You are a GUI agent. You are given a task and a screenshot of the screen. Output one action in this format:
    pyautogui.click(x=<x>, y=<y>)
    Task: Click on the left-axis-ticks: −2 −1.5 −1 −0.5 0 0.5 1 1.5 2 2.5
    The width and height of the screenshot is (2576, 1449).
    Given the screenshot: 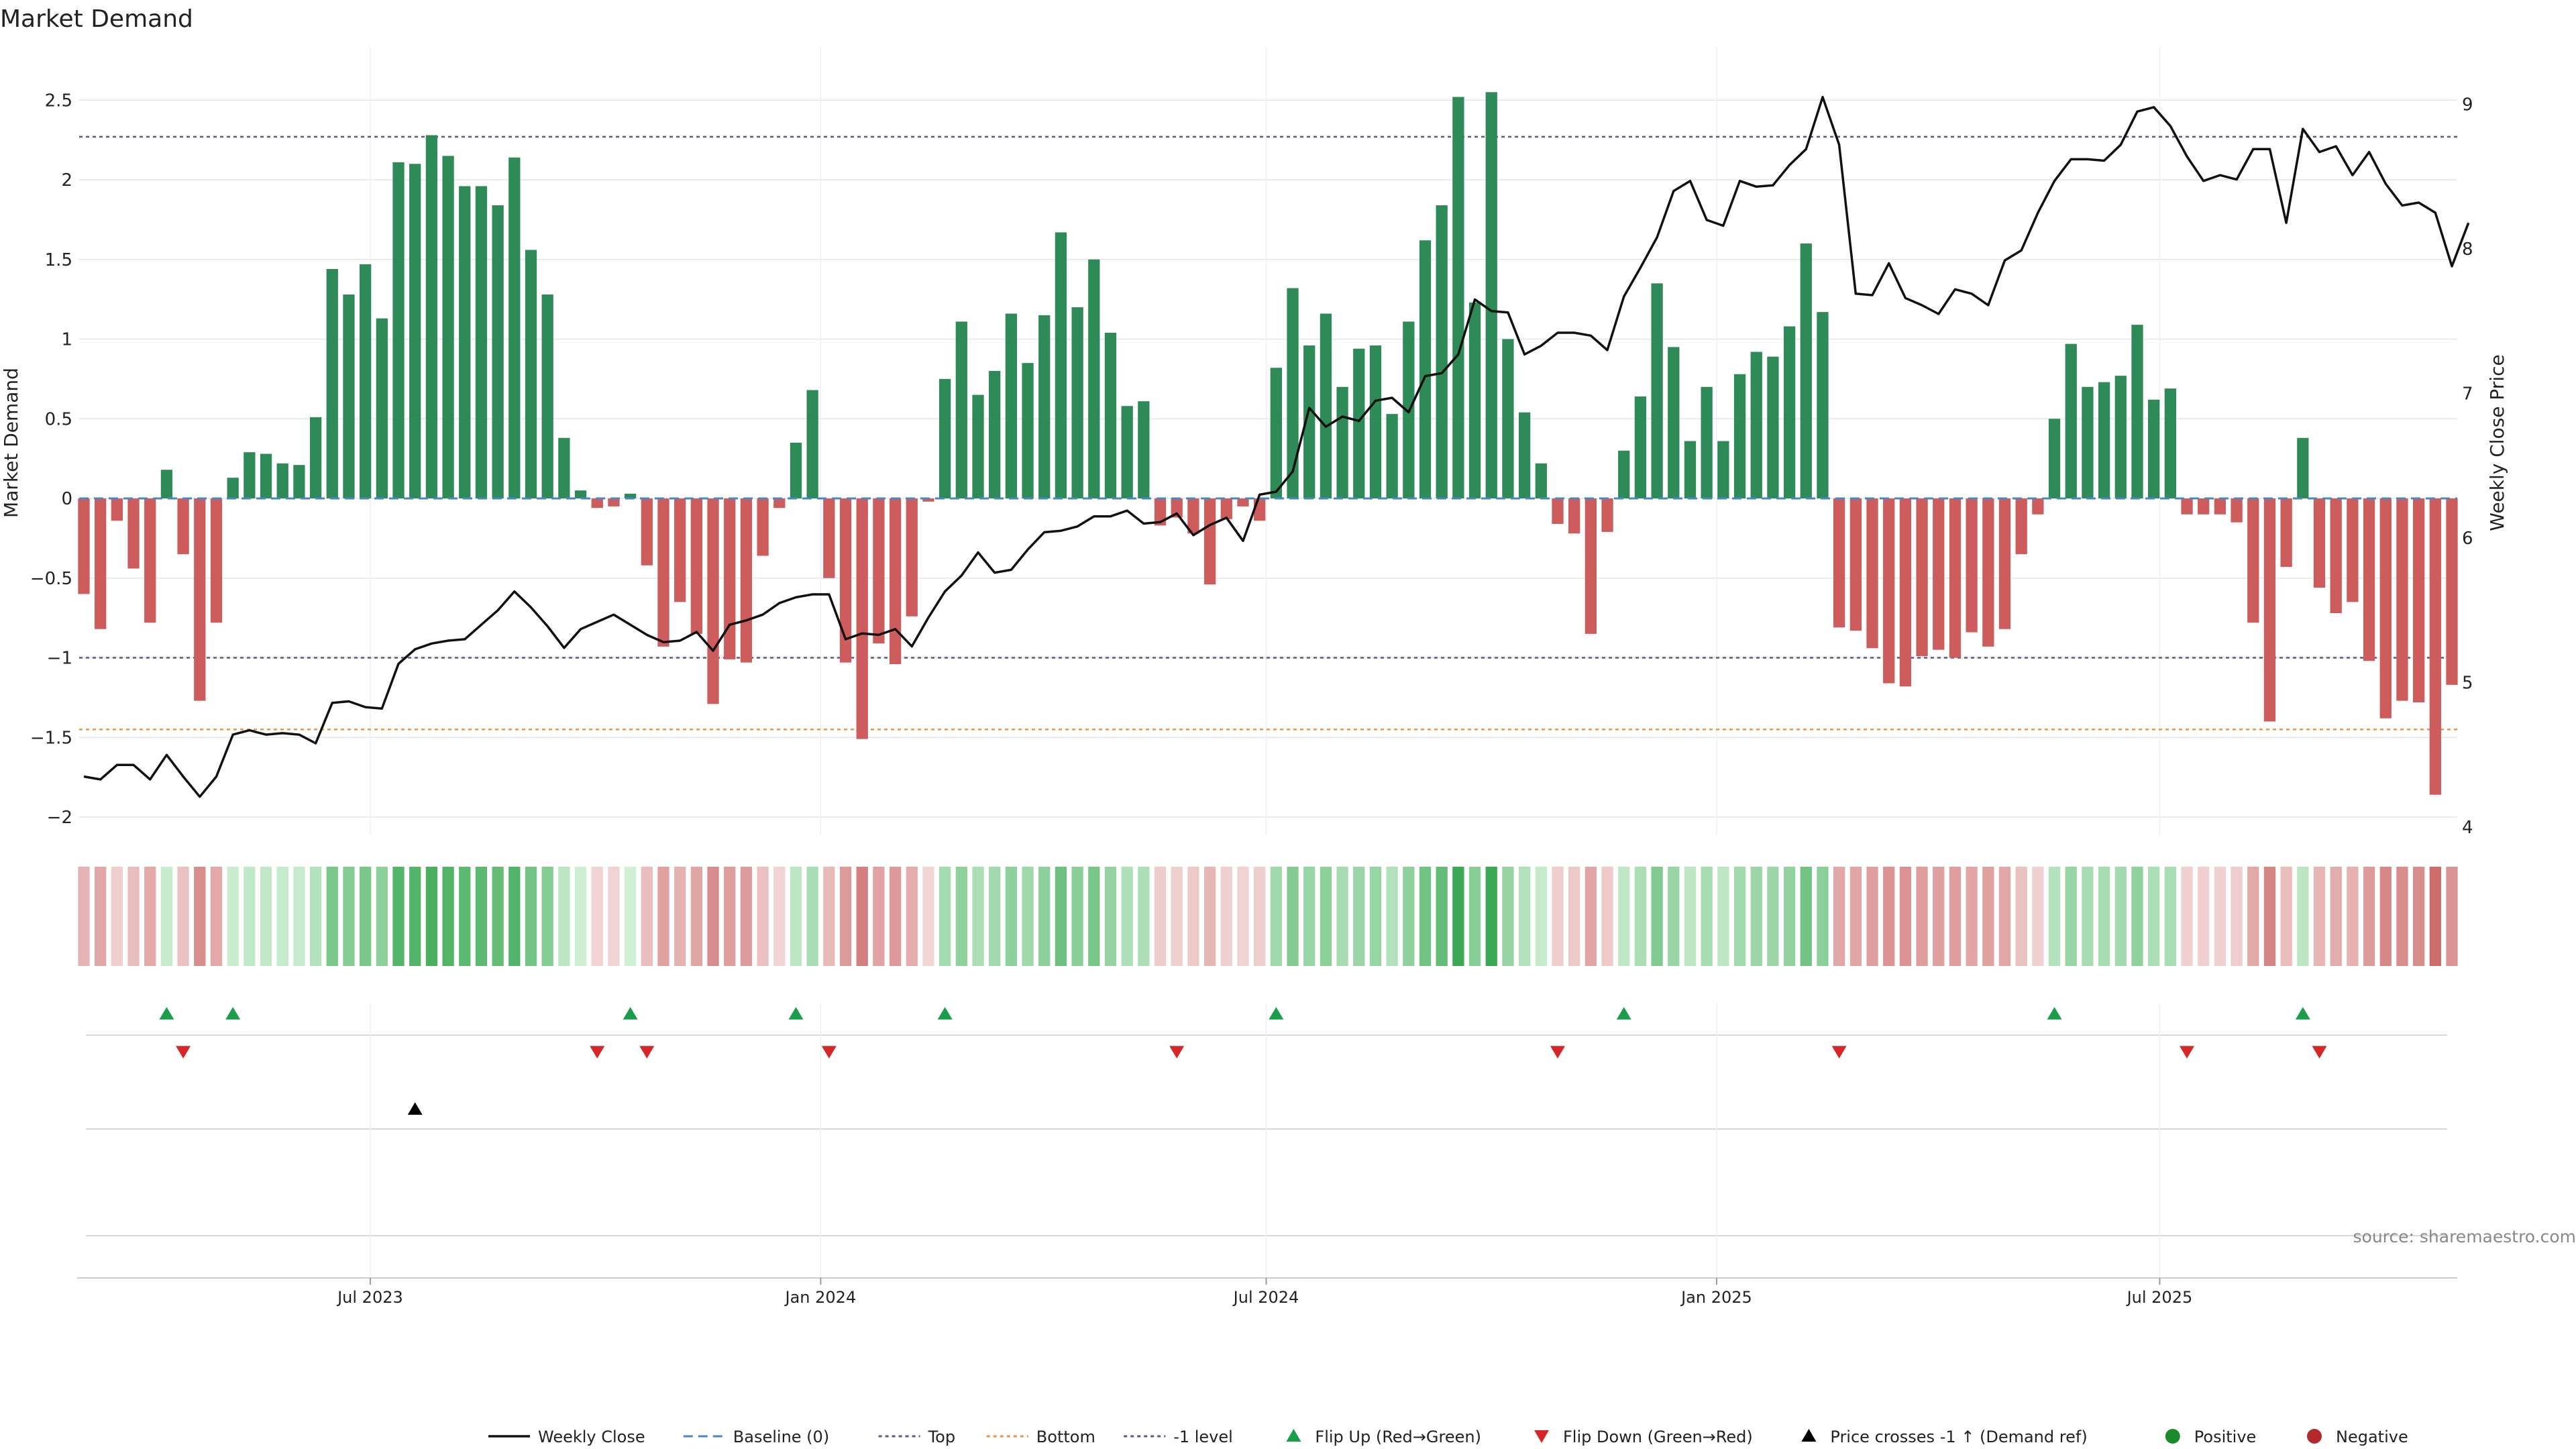 What is the action you would take?
    pyautogui.click(x=51, y=459)
    